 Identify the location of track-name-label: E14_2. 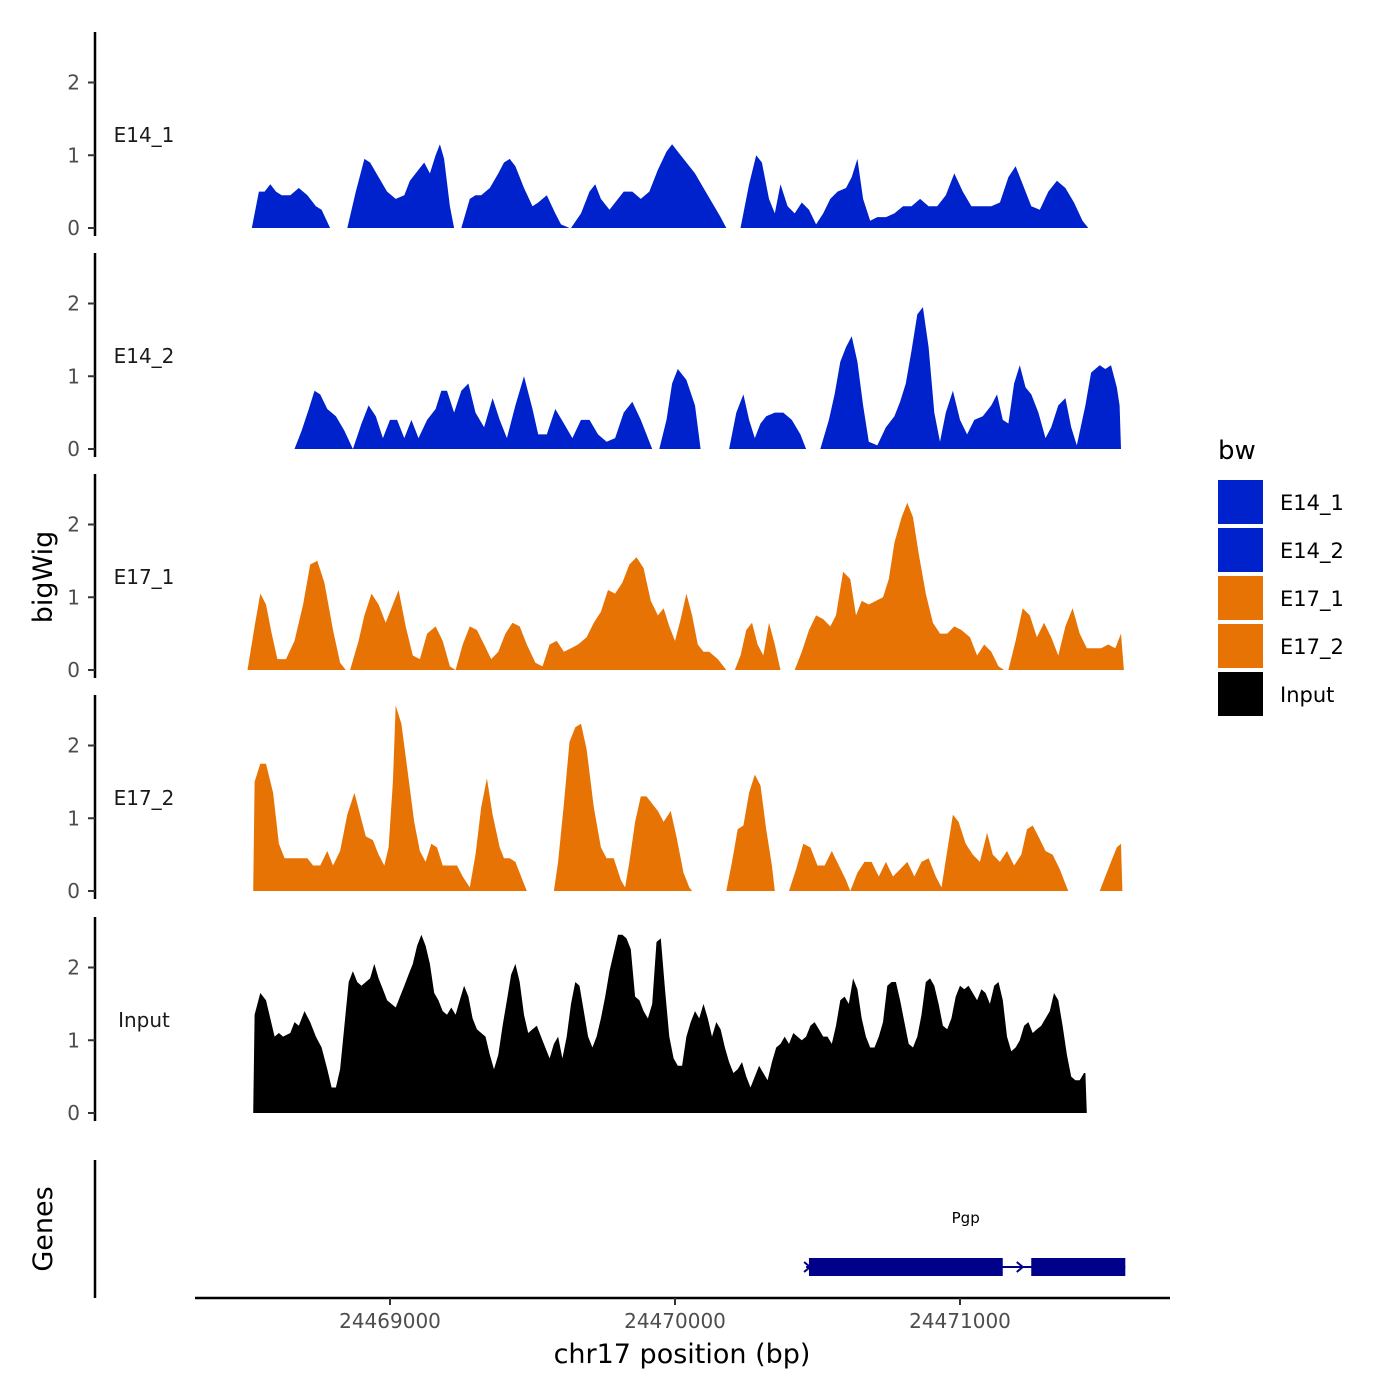
(144, 356).